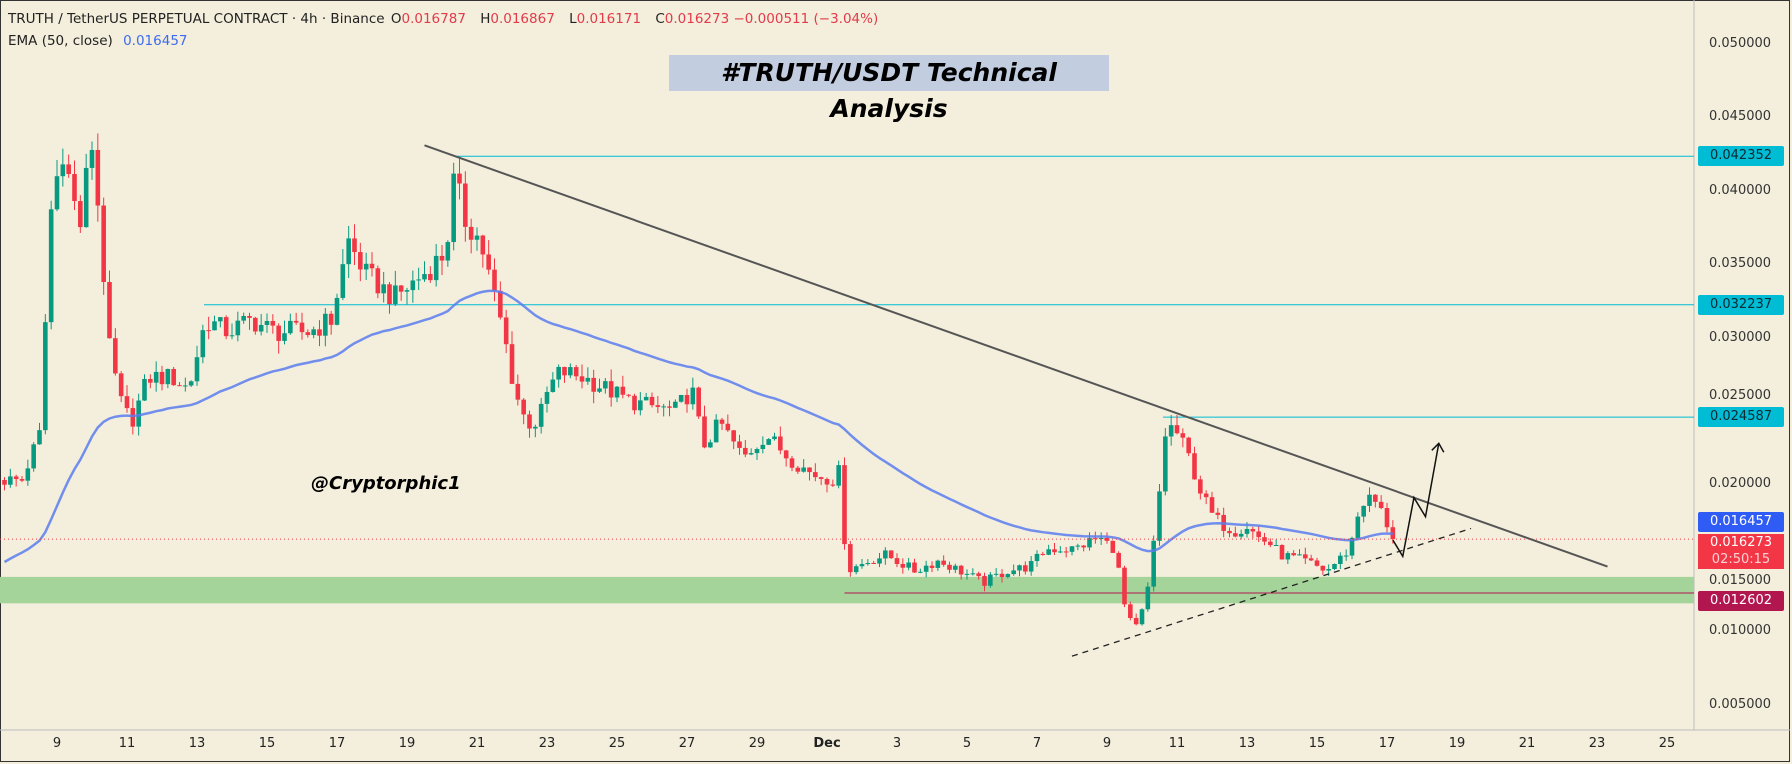 This screenshot has width=1792, height=764. What do you see at coordinates (847, 590) in the screenshot?
I see `demand-zone` at bounding box center [847, 590].